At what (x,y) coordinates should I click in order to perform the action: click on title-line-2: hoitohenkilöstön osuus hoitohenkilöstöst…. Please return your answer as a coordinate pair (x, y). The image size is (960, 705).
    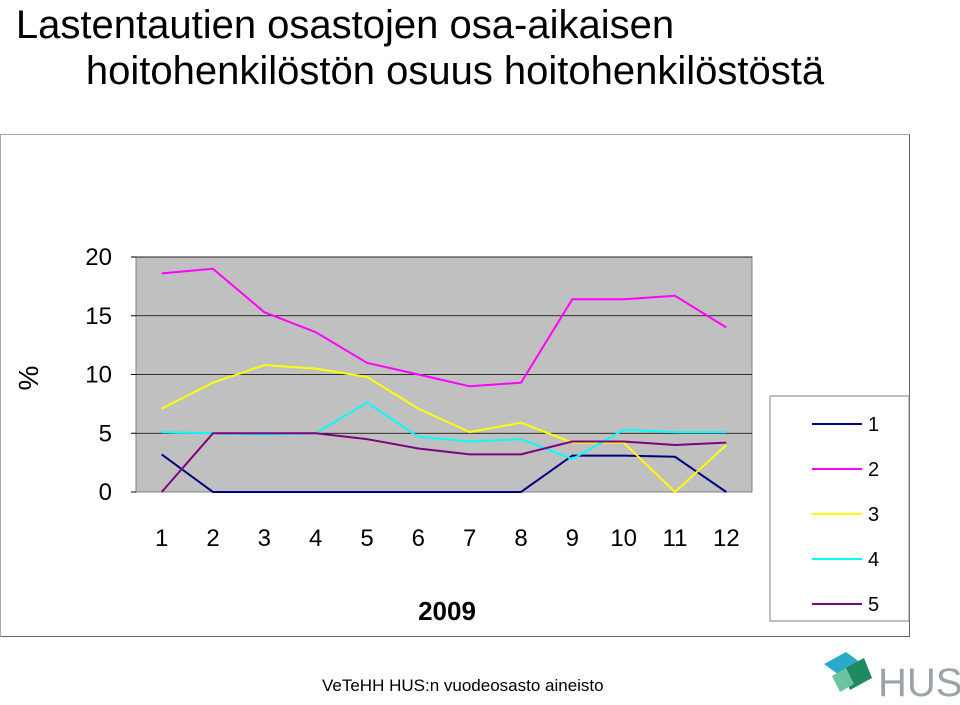
    Looking at the image, I should click on (455, 71).